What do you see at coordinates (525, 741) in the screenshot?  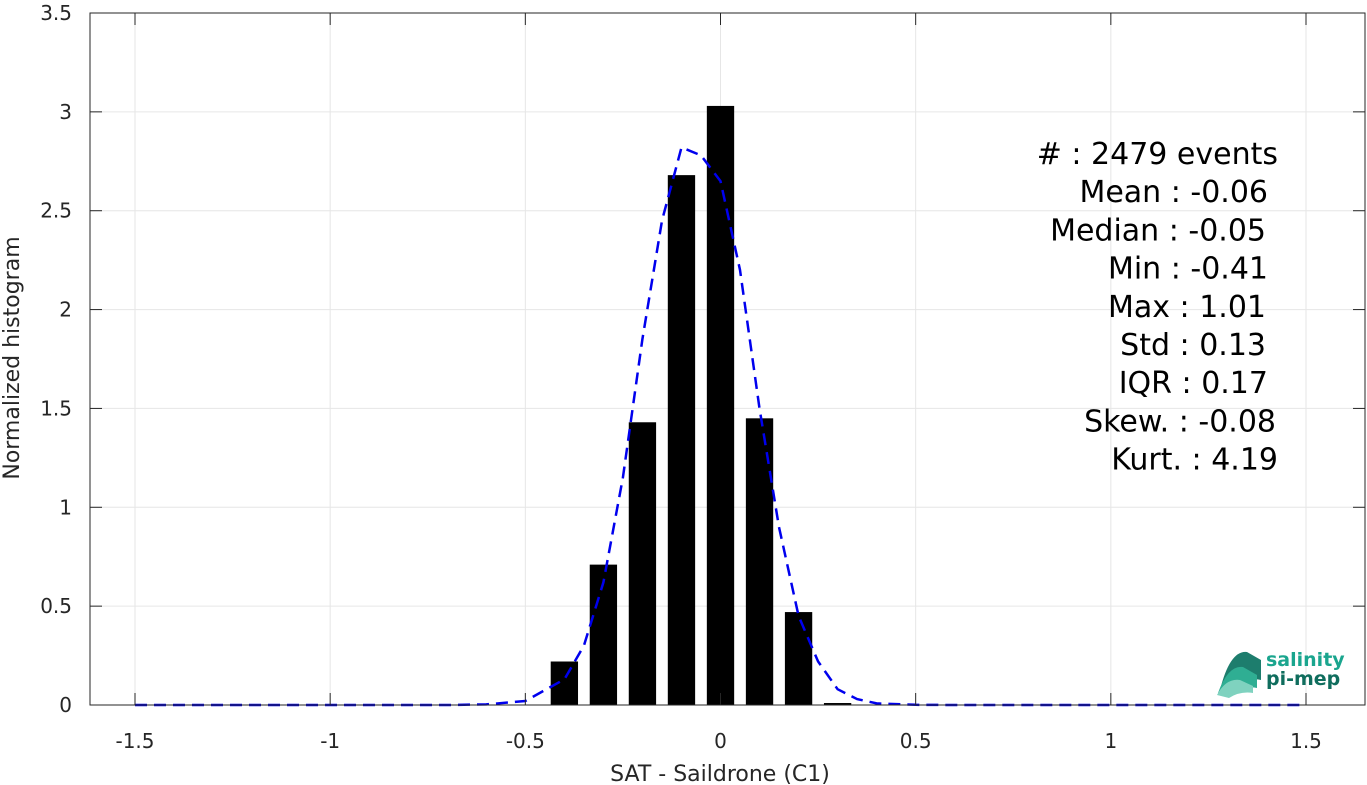 I see `x-tick-label: -0.5` at bounding box center [525, 741].